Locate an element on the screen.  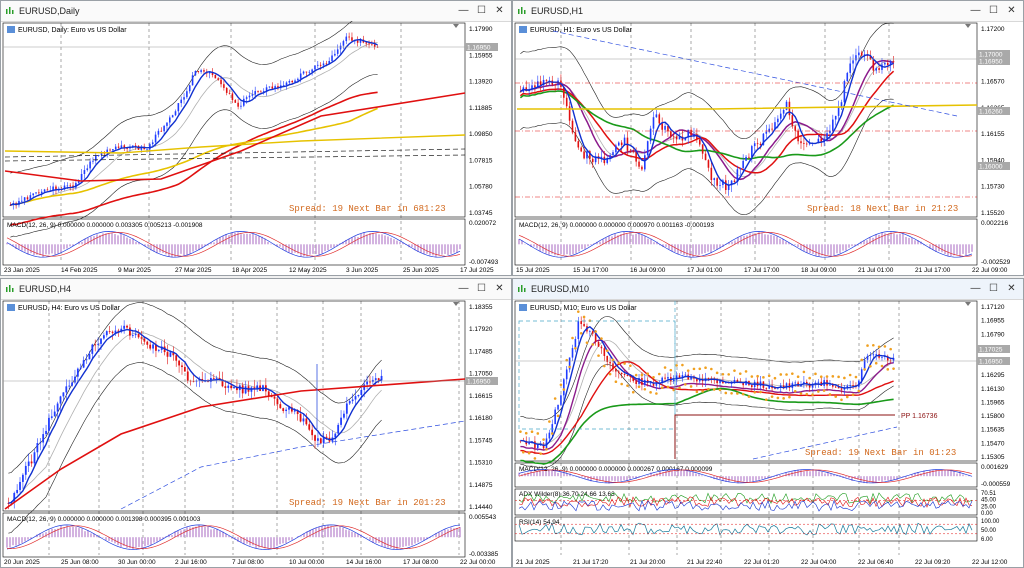
window-titlebar: EURUSD,M10 — ☐ ✕ is located at coordinates (768, 289).